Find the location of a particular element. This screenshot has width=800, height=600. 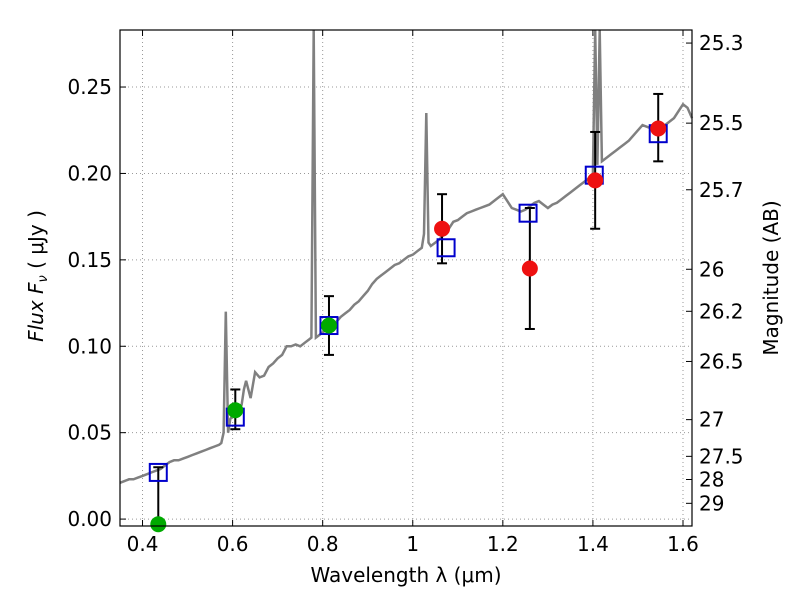

y-tick-label: 0.15 is located at coordinates (89, 260).